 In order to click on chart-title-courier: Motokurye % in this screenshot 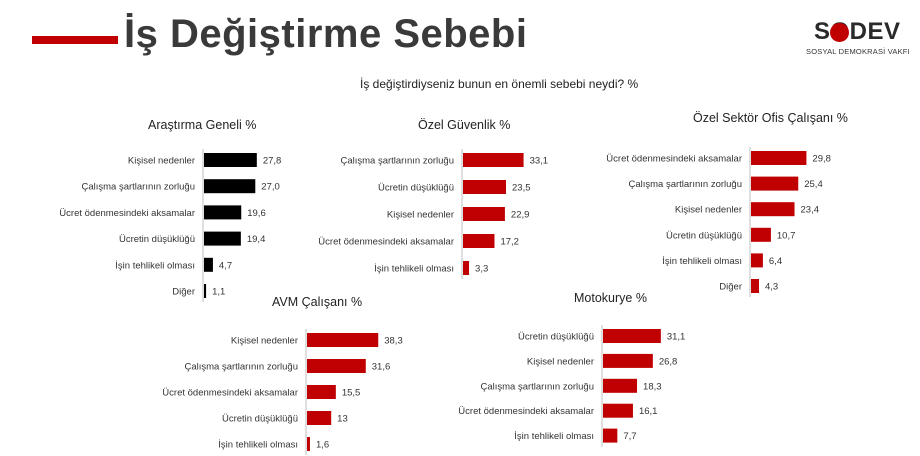, I will do `click(610, 298)`.